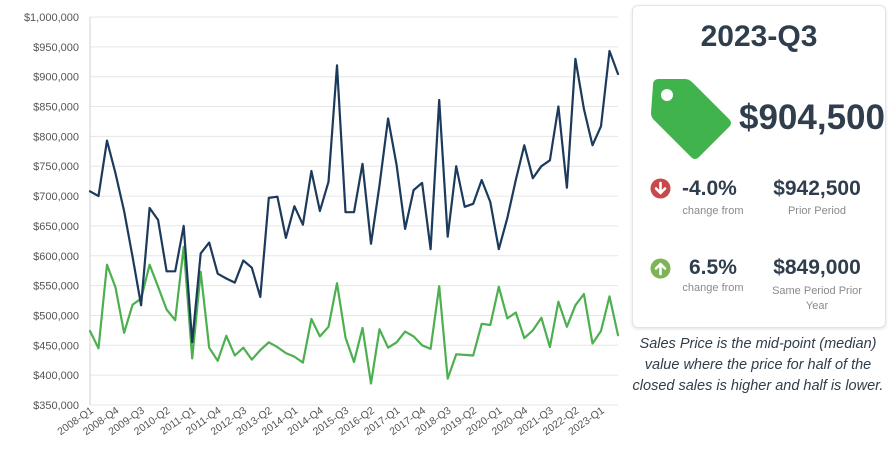  I want to click on y-tick-label: $700,000, so click(56, 197).